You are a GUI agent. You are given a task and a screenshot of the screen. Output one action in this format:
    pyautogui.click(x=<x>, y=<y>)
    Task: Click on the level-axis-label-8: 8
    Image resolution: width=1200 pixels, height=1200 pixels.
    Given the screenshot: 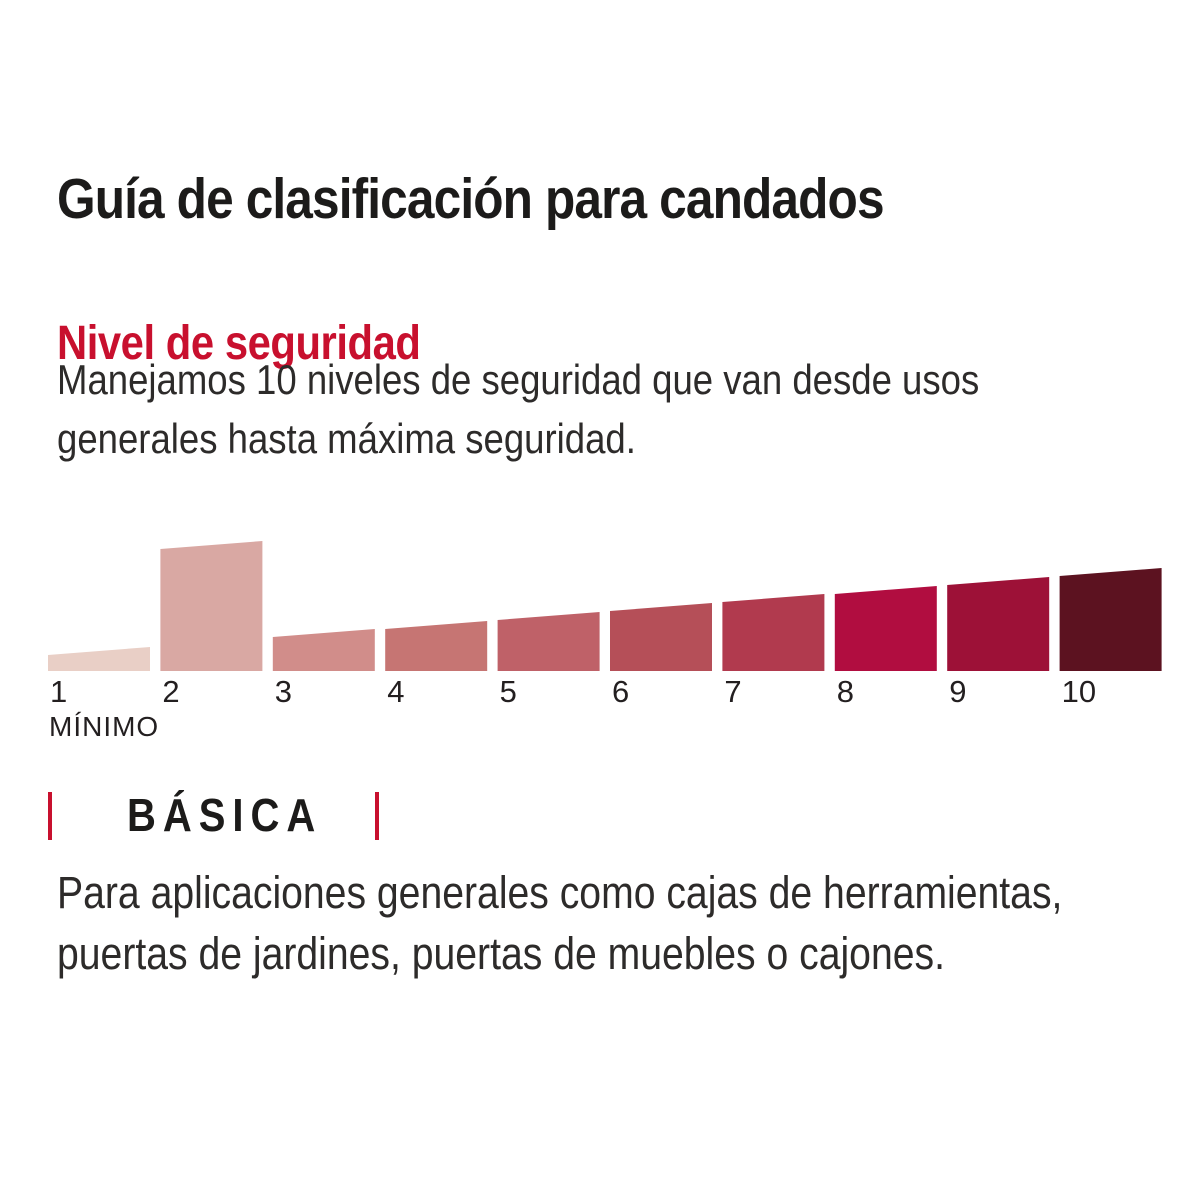 What is the action you would take?
    pyautogui.click(x=845, y=691)
    